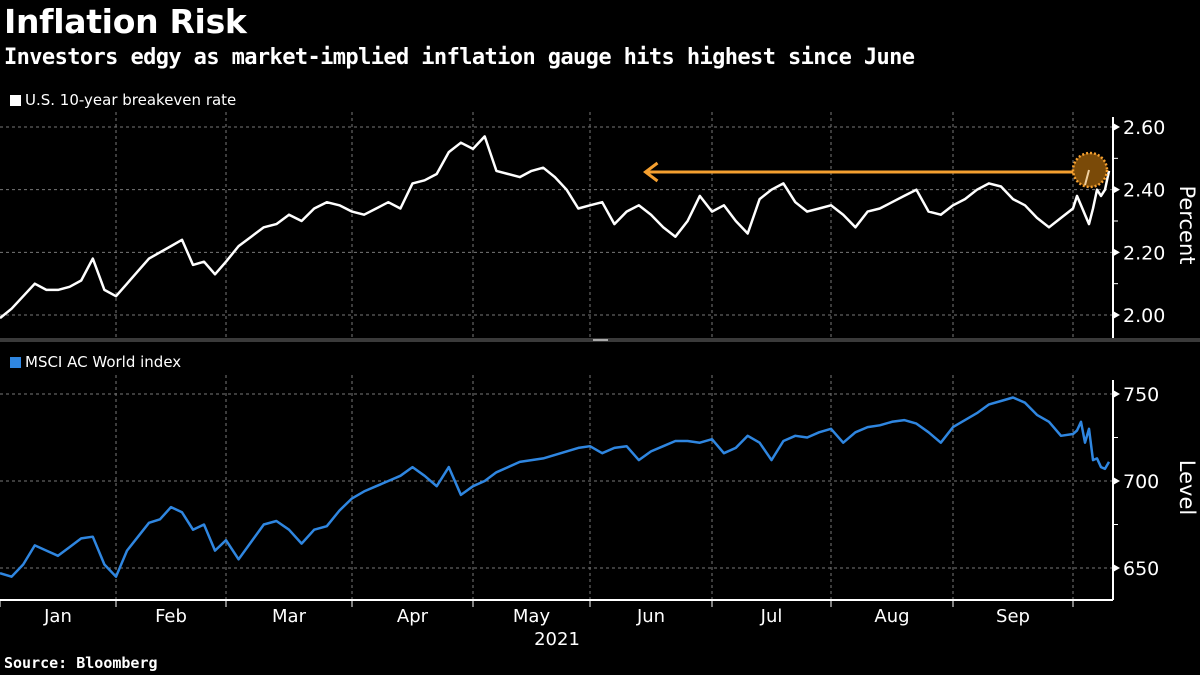  I want to click on x-tick-label: Jun, so click(650, 616).